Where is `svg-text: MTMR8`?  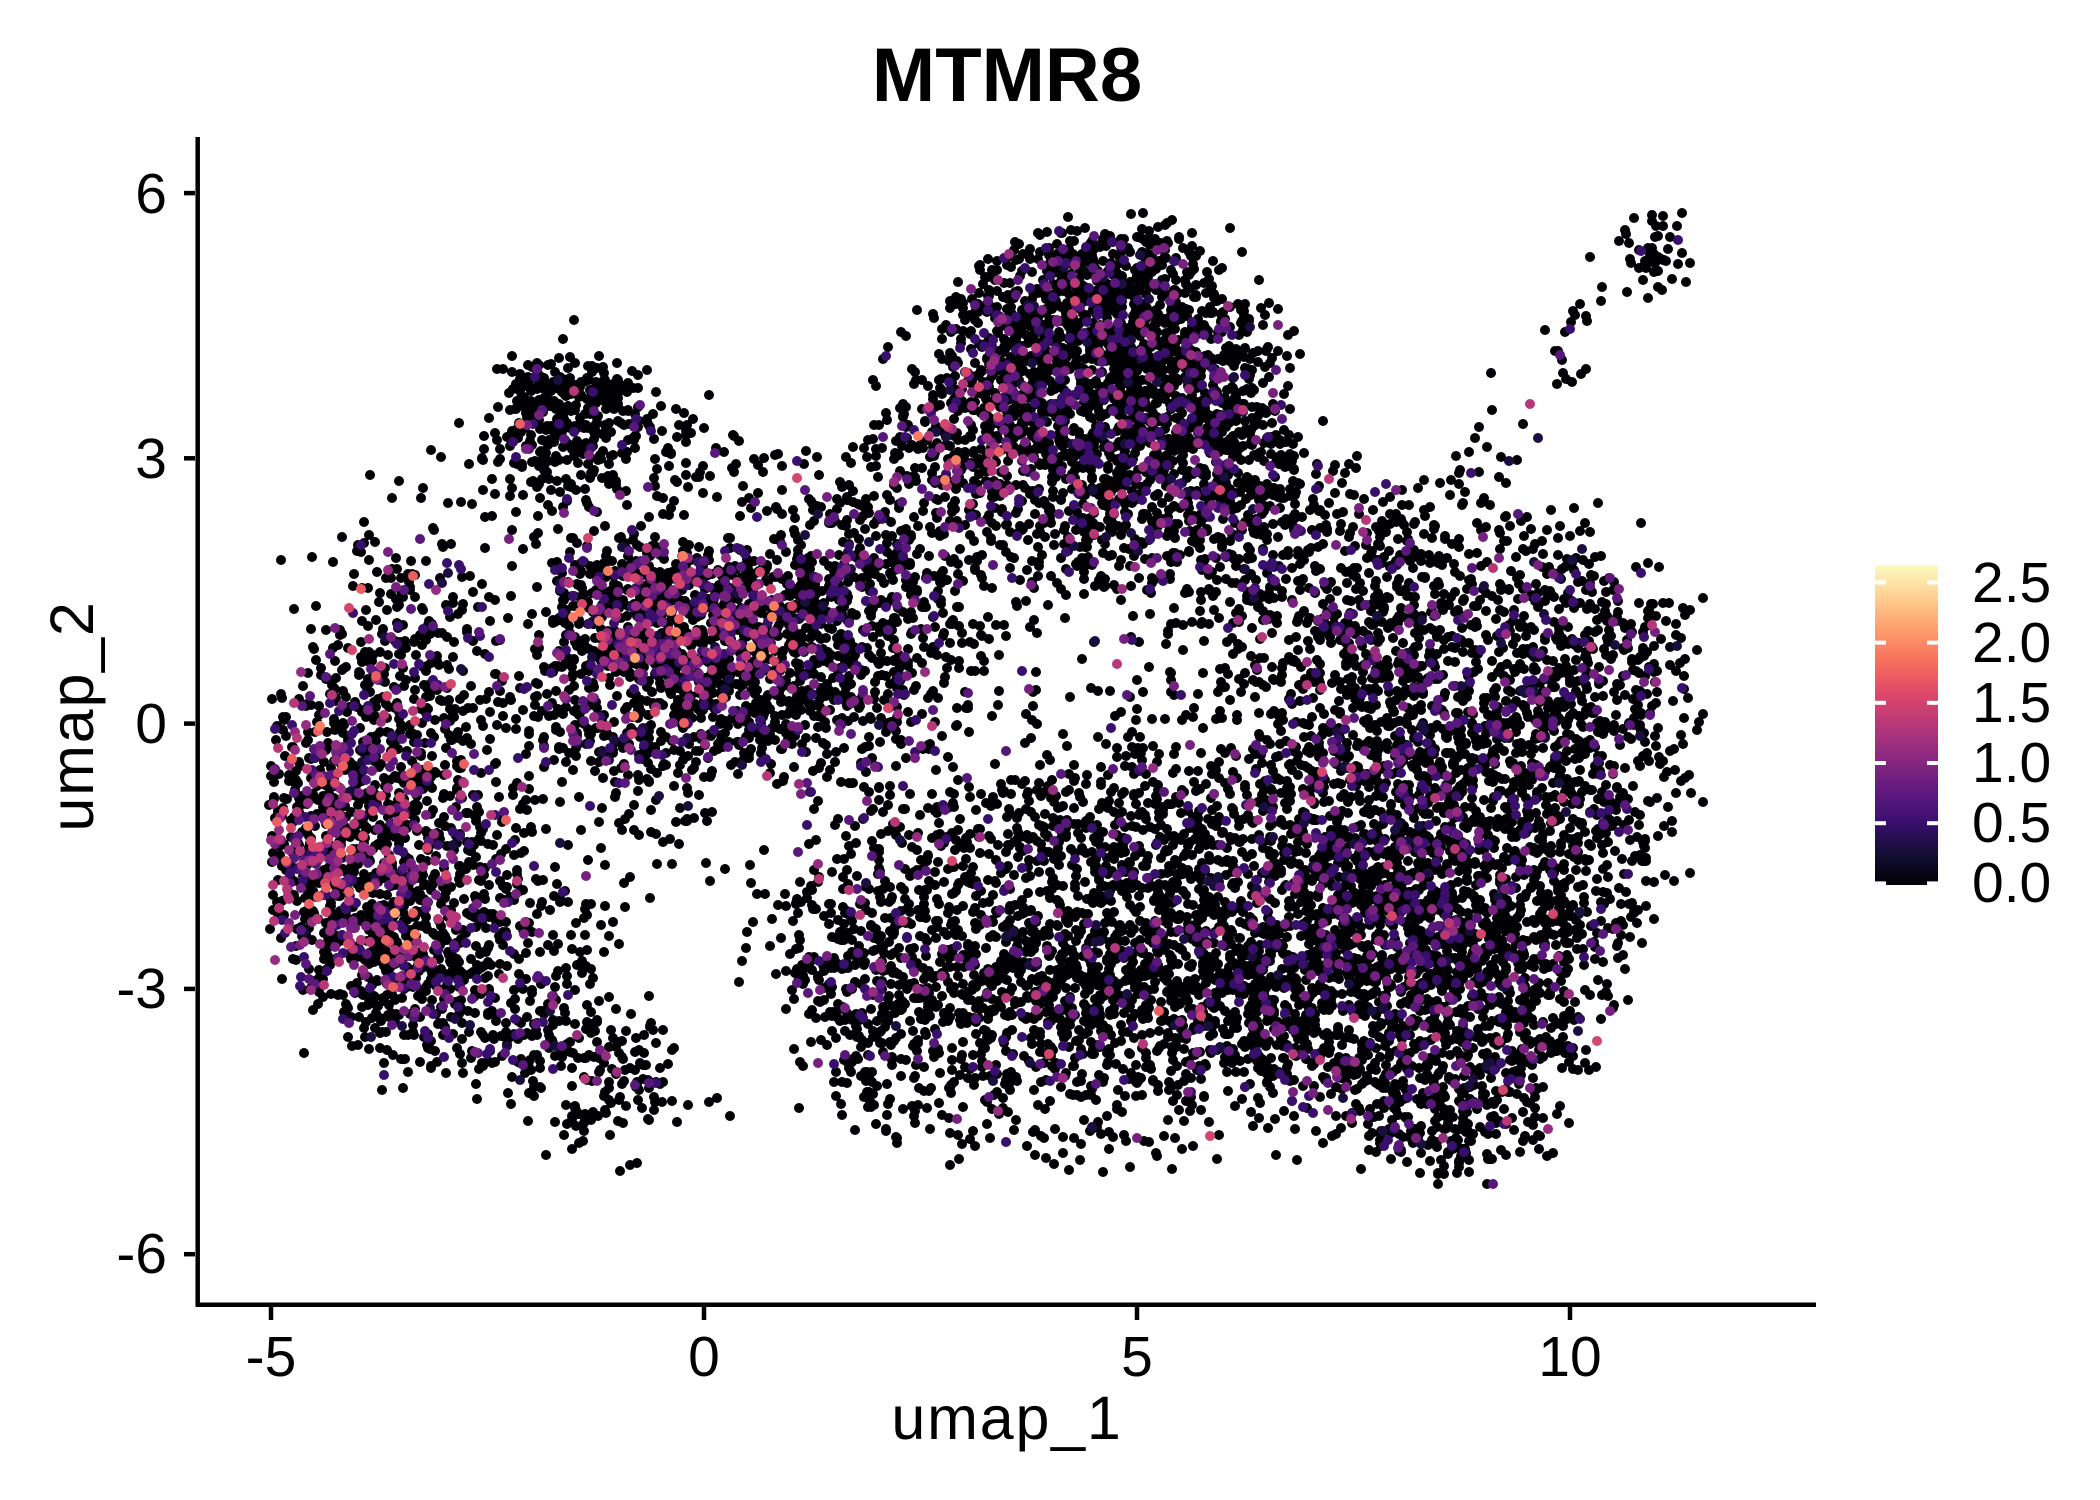 svg-text: MTMR8 is located at coordinates (1007, 75).